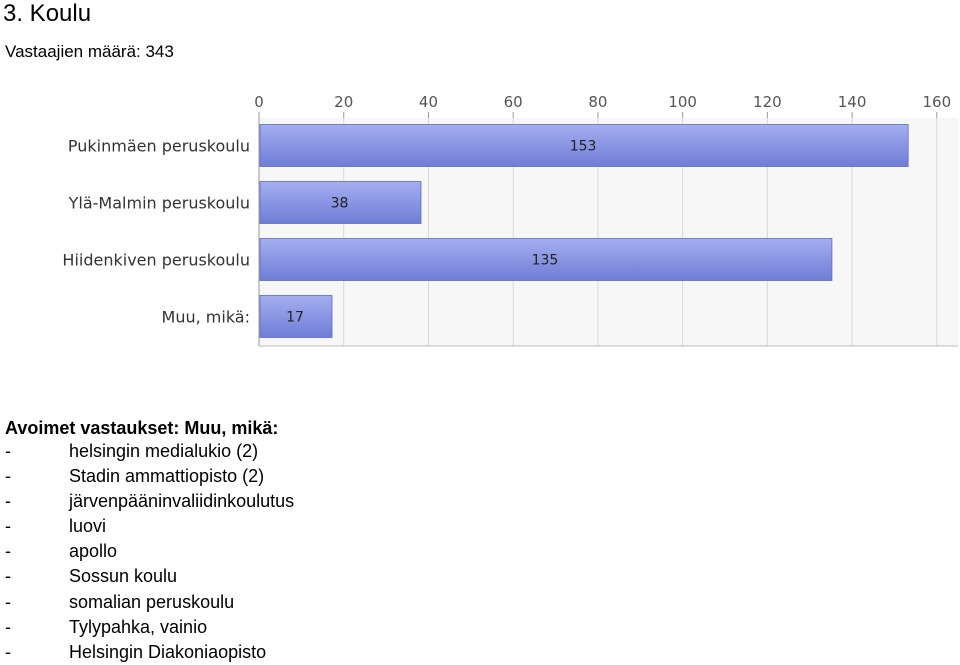 This screenshot has width=960, height=665. What do you see at coordinates (89, 51) in the screenshot?
I see `respondent-count: Vastaajien määrä: 343` at bounding box center [89, 51].